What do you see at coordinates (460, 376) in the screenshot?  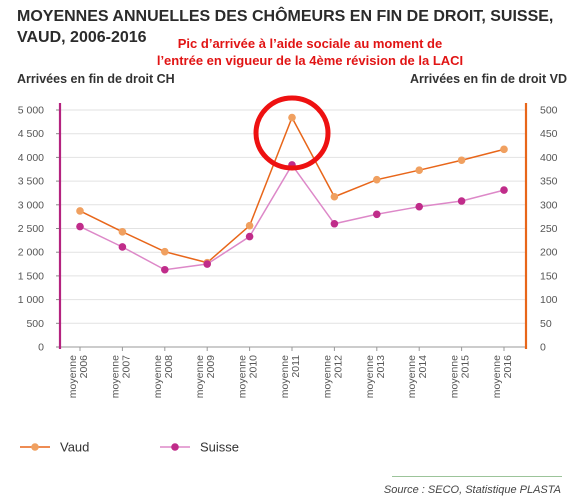 I see `x-tick-label: moyenne2015` at bounding box center [460, 376].